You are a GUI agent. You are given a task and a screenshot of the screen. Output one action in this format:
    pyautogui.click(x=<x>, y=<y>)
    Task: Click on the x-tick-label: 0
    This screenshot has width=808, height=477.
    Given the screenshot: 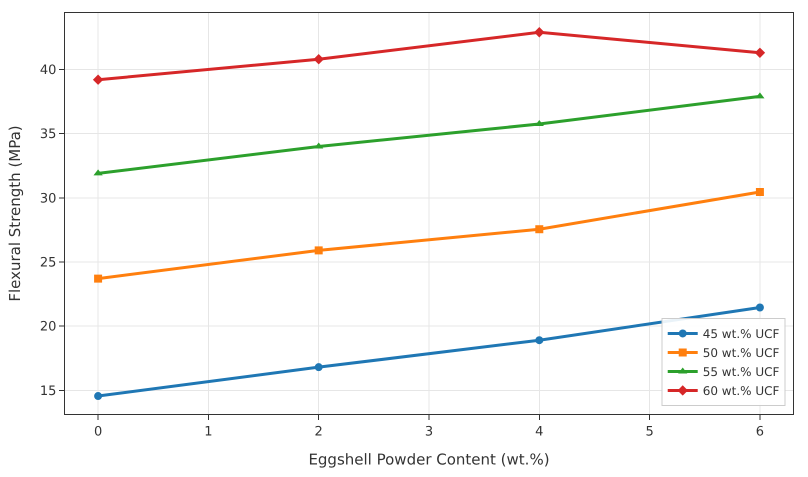 What is the action you would take?
    pyautogui.click(x=98, y=432)
    